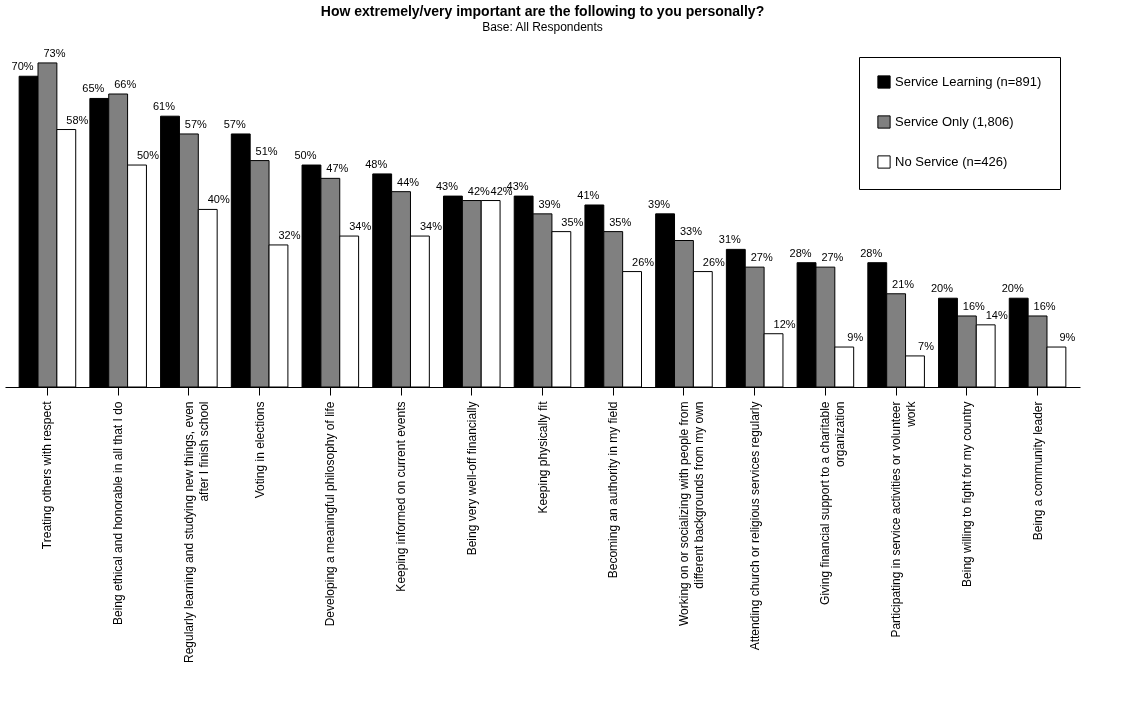 The image size is (1125, 719). What do you see at coordinates (337, 168) in the screenshot?
I see `data-label: 47%` at bounding box center [337, 168].